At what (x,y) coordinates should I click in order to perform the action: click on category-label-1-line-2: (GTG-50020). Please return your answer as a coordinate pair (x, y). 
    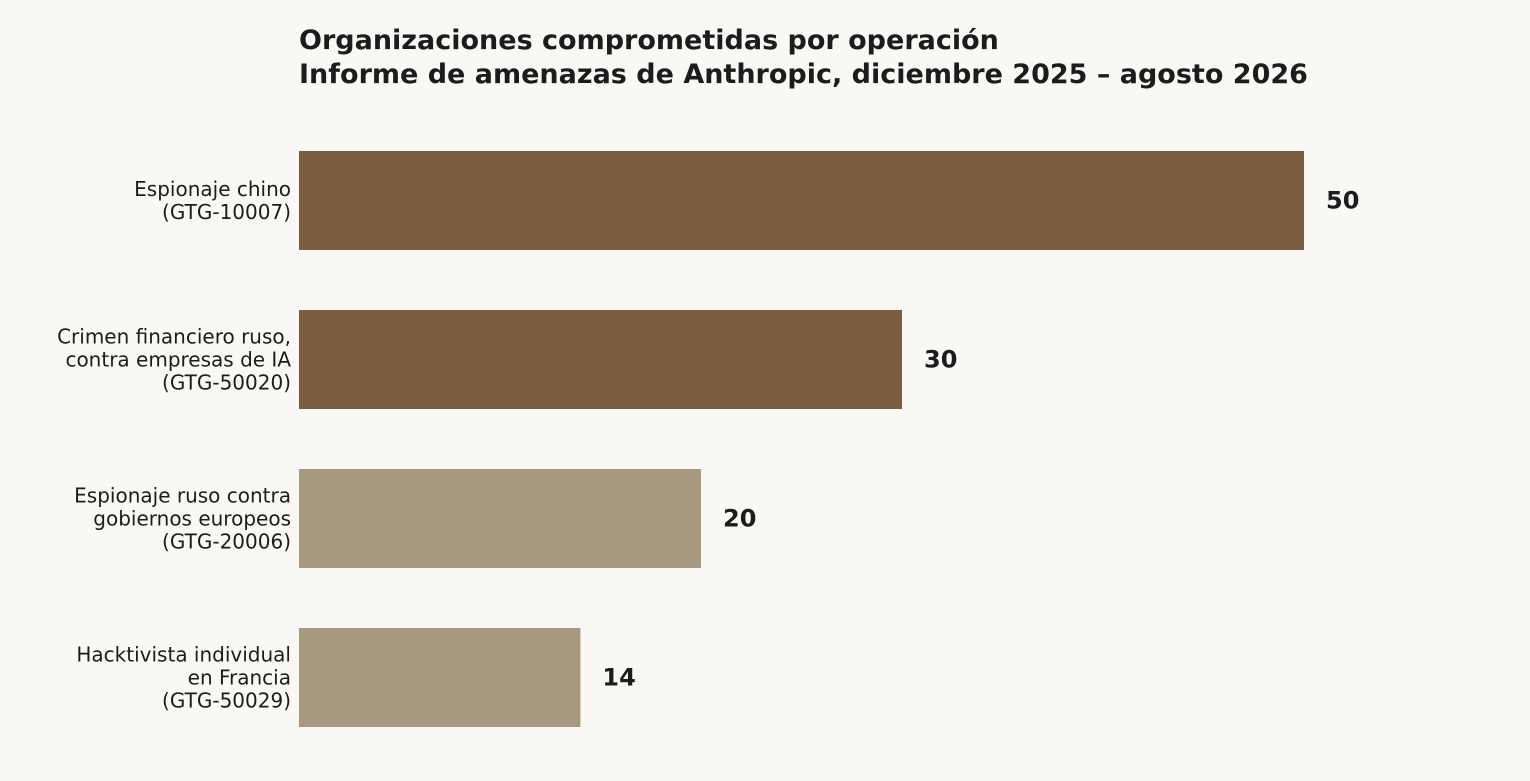
    Looking at the image, I should click on (226, 383).